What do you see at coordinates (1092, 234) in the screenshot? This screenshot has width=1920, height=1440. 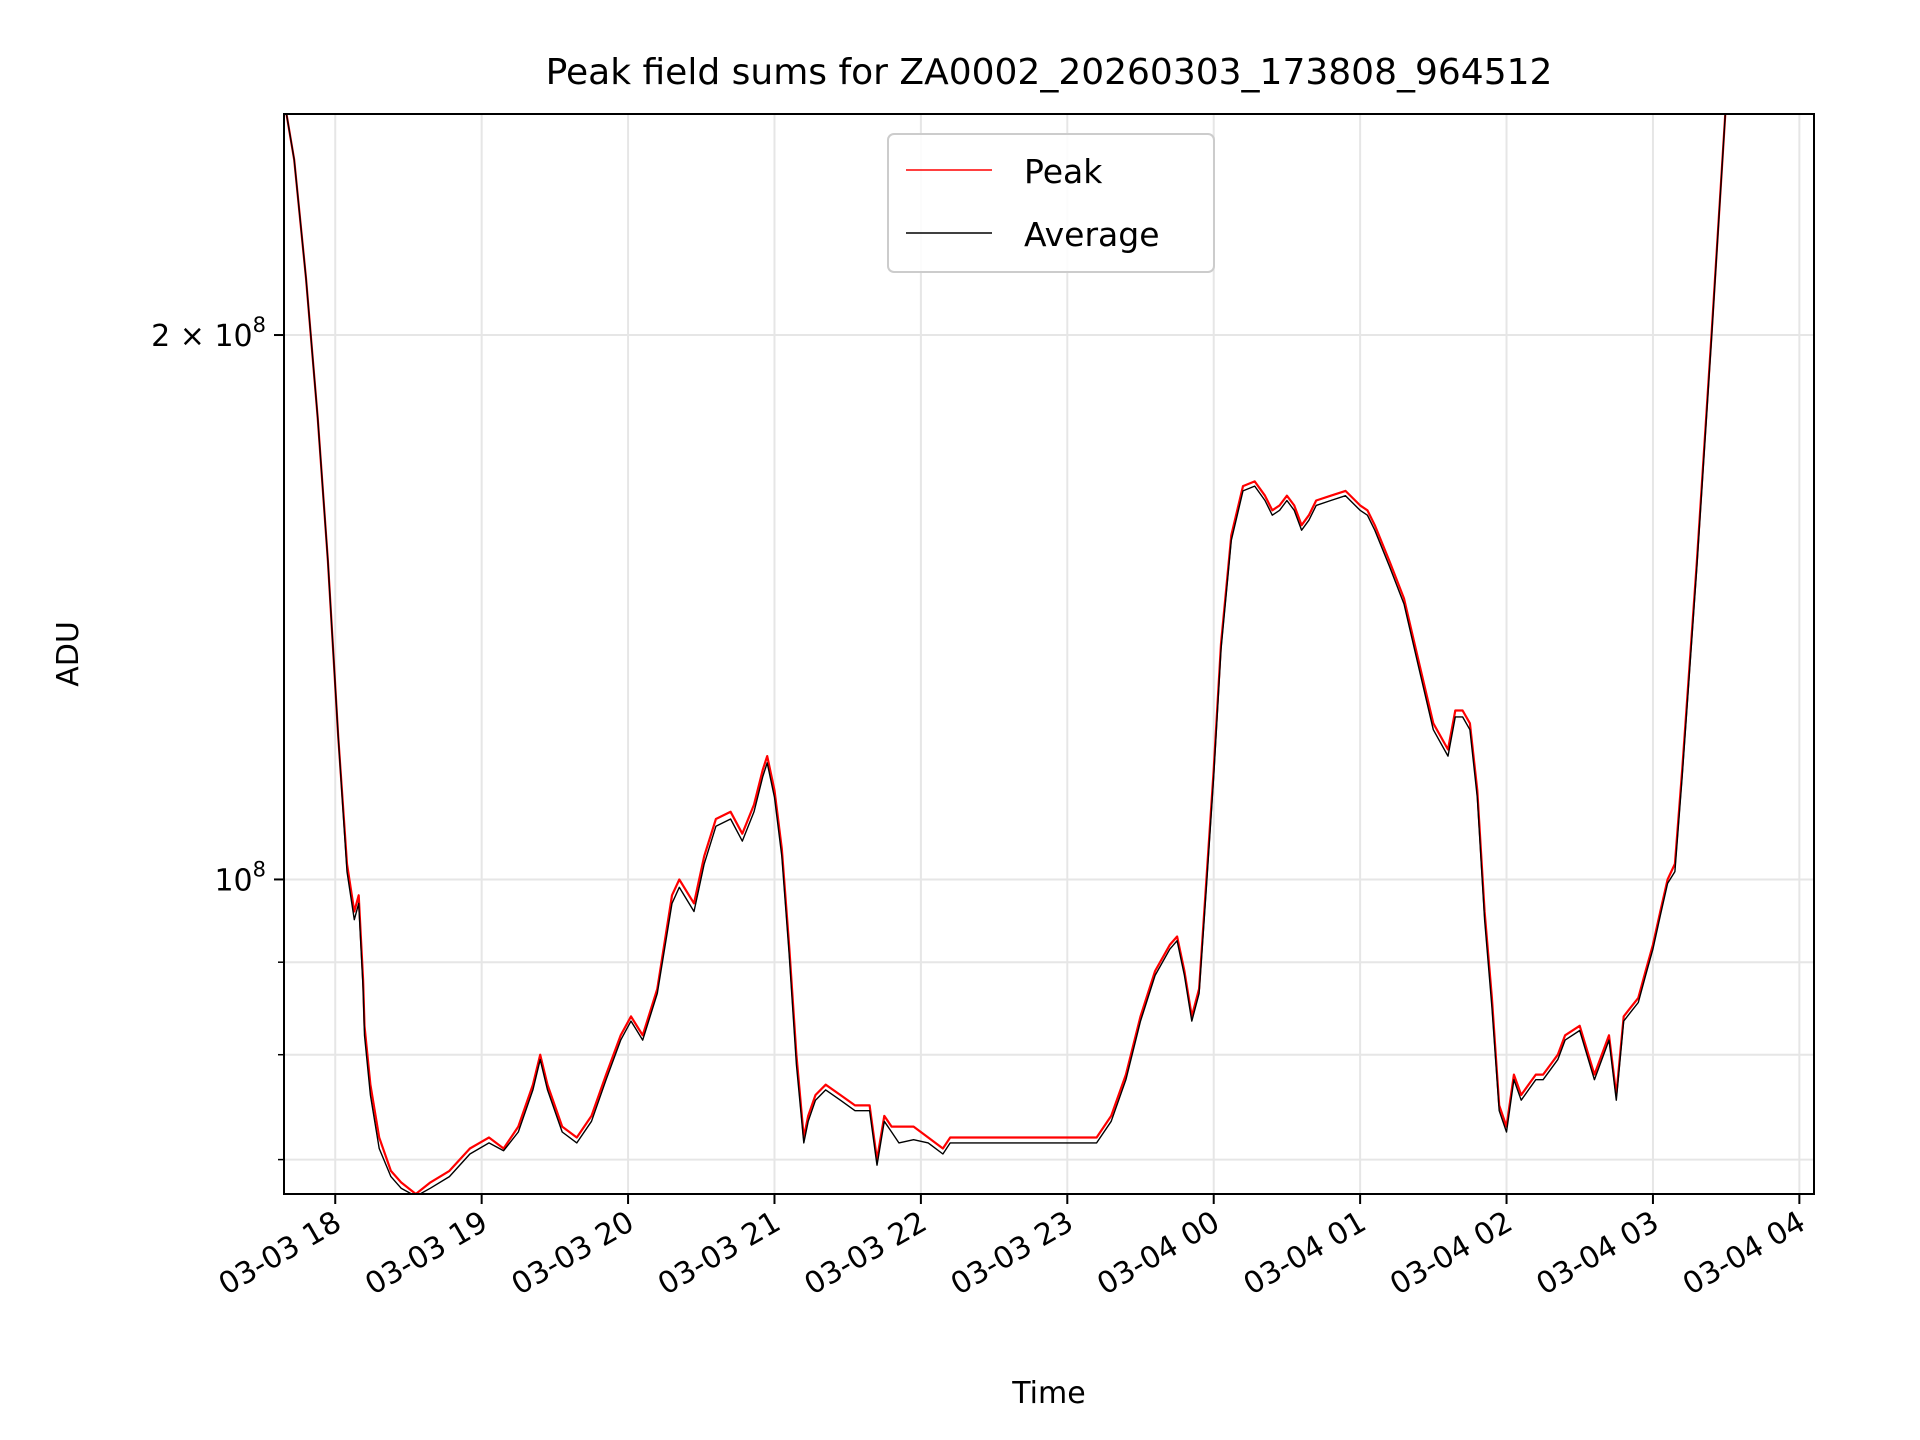 I see `legend-label-average: Average` at bounding box center [1092, 234].